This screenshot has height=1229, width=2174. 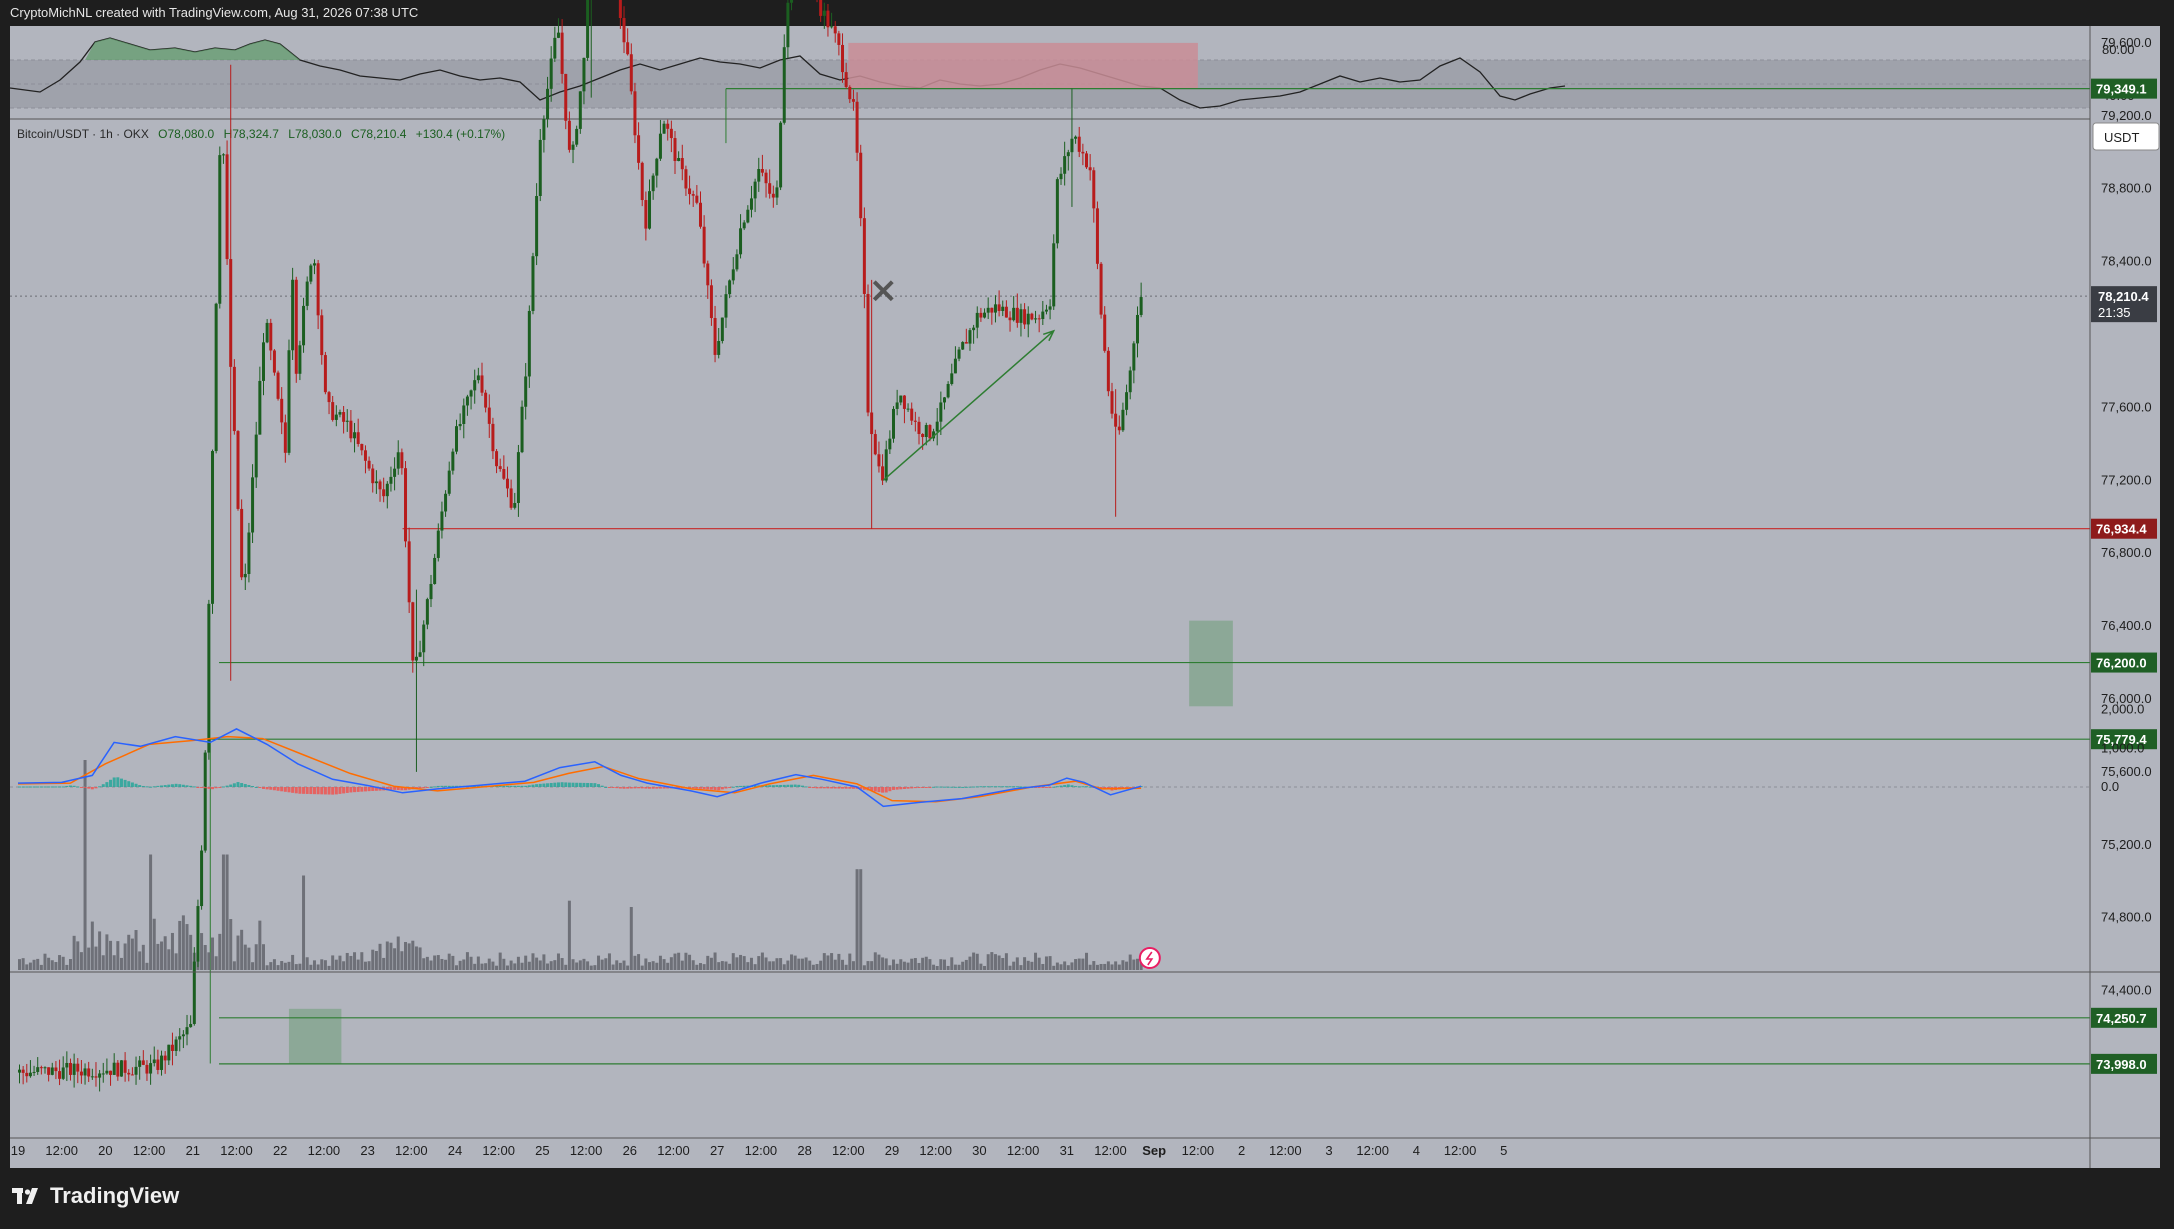 What do you see at coordinates (2126, 115) in the screenshot?
I see `price-tick: 79,200.0` at bounding box center [2126, 115].